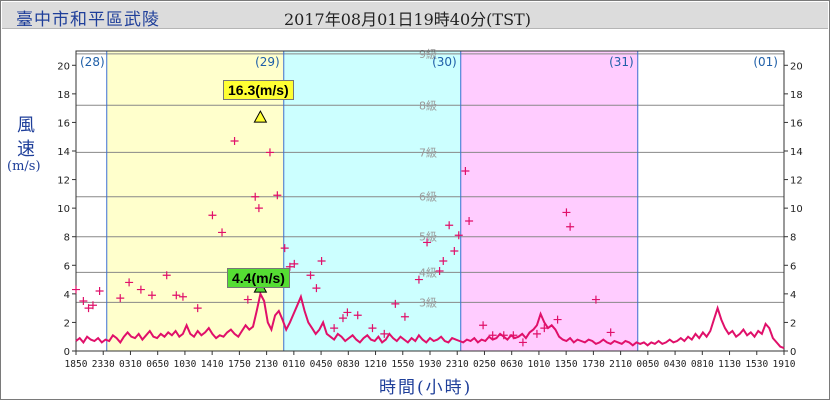 This screenshot has width=830, height=401. Describe the element at coordinates (157, 364) in the screenshot. I see `x-tick-label: 0650` at that location.